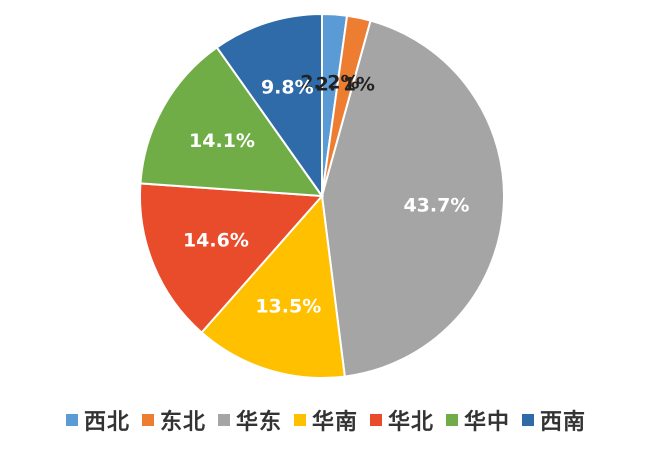 The image size is (652, 450). Describe the element at coordinates (487, 422) in the screenshot. I see `legend-label-5: 华中` at that location.